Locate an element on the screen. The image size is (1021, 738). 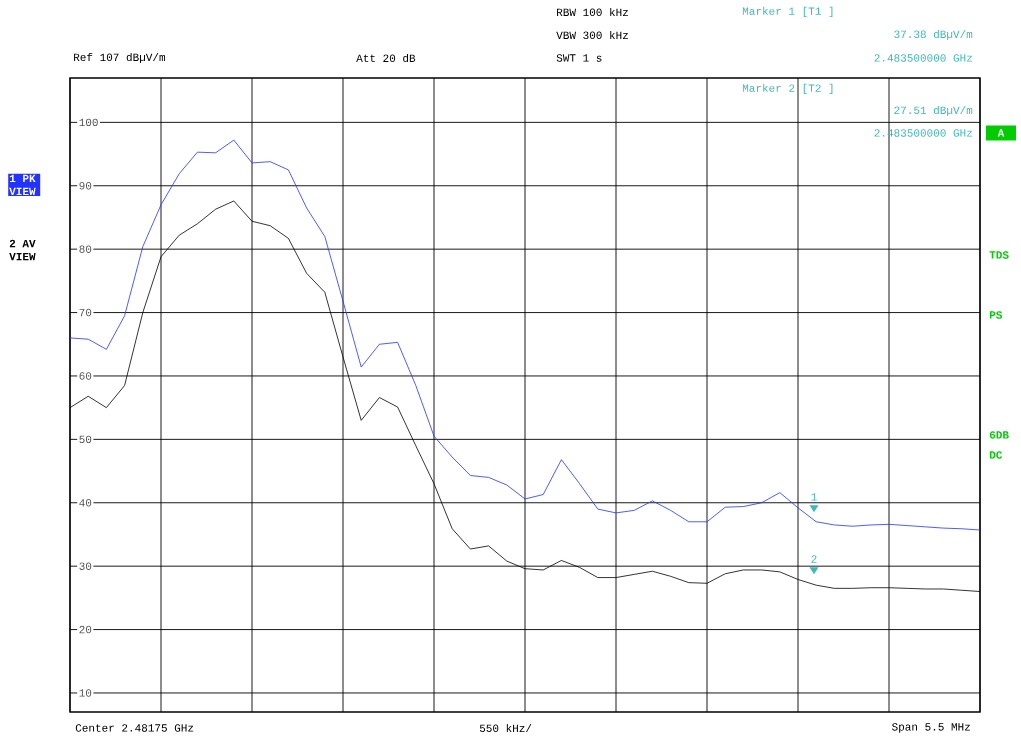
text: PS is located at coordinates (996, 315).